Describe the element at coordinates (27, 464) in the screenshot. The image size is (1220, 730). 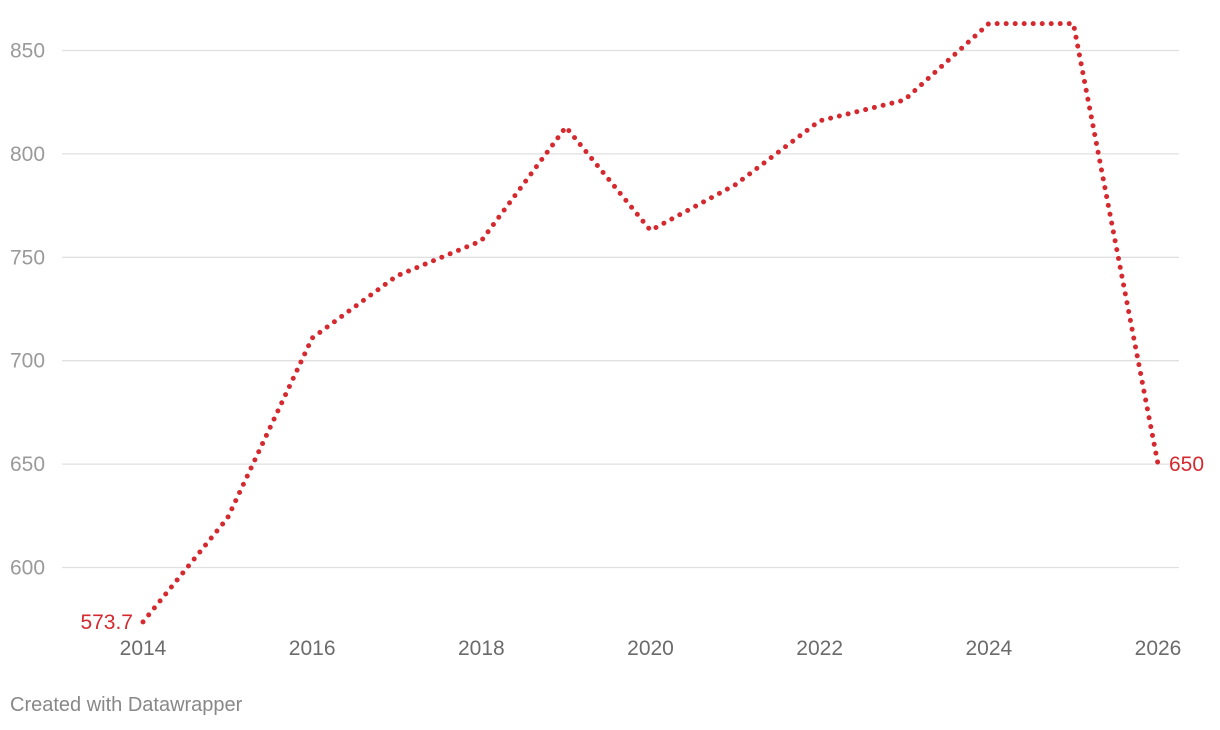
I see `y-tick-label-650: 650` at that location.